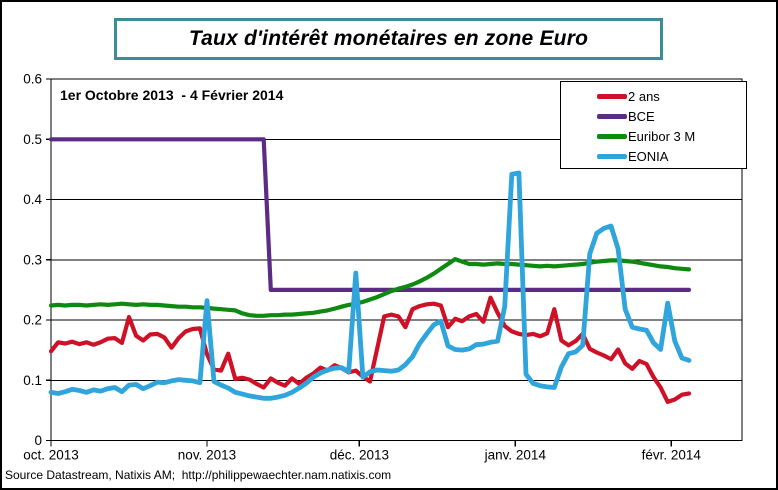 The width and height of the screenshot is (778, 490). I want to click on y-axis-label: 0, so click(38, 440).